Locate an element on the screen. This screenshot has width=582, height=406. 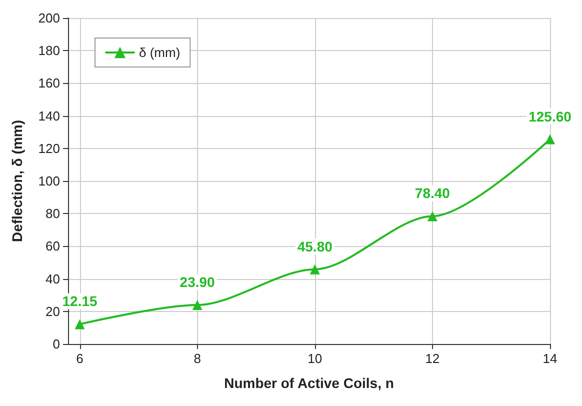
data-label: 12.15 is located at coordinates (80, 301).